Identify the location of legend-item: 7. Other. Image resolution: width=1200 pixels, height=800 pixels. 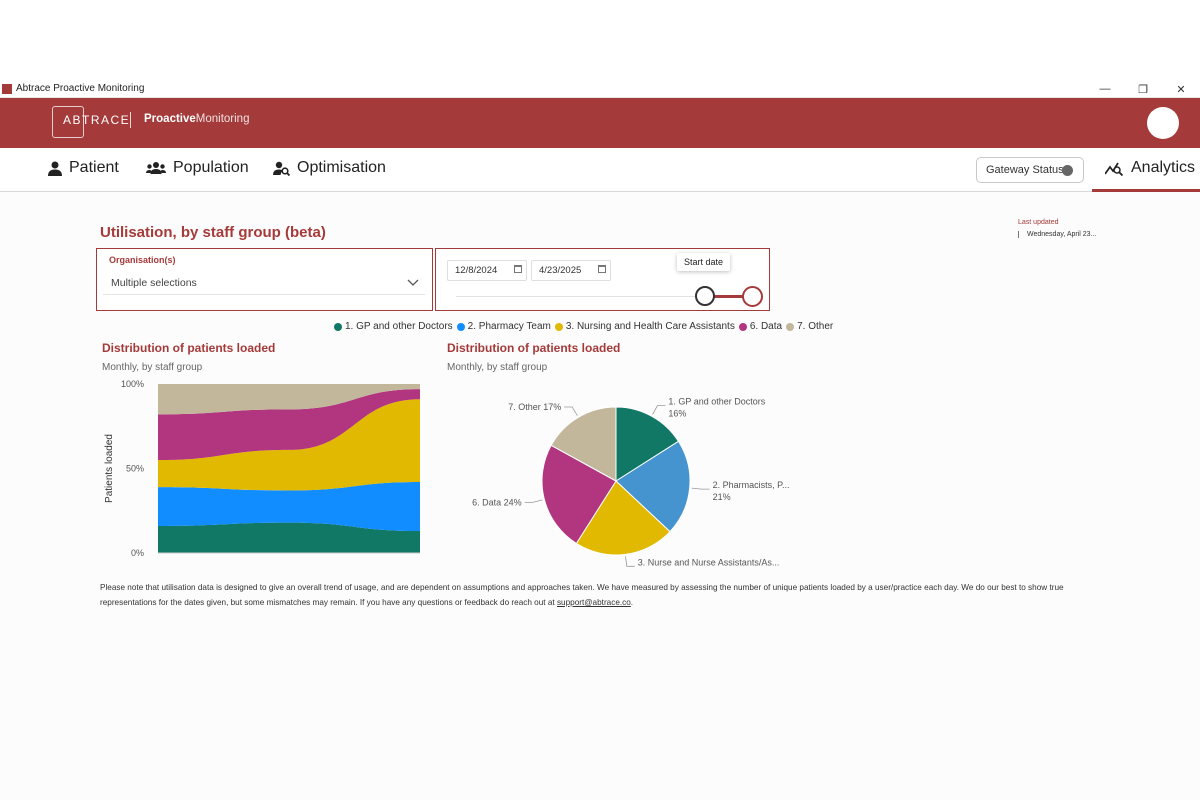
(809, 326).